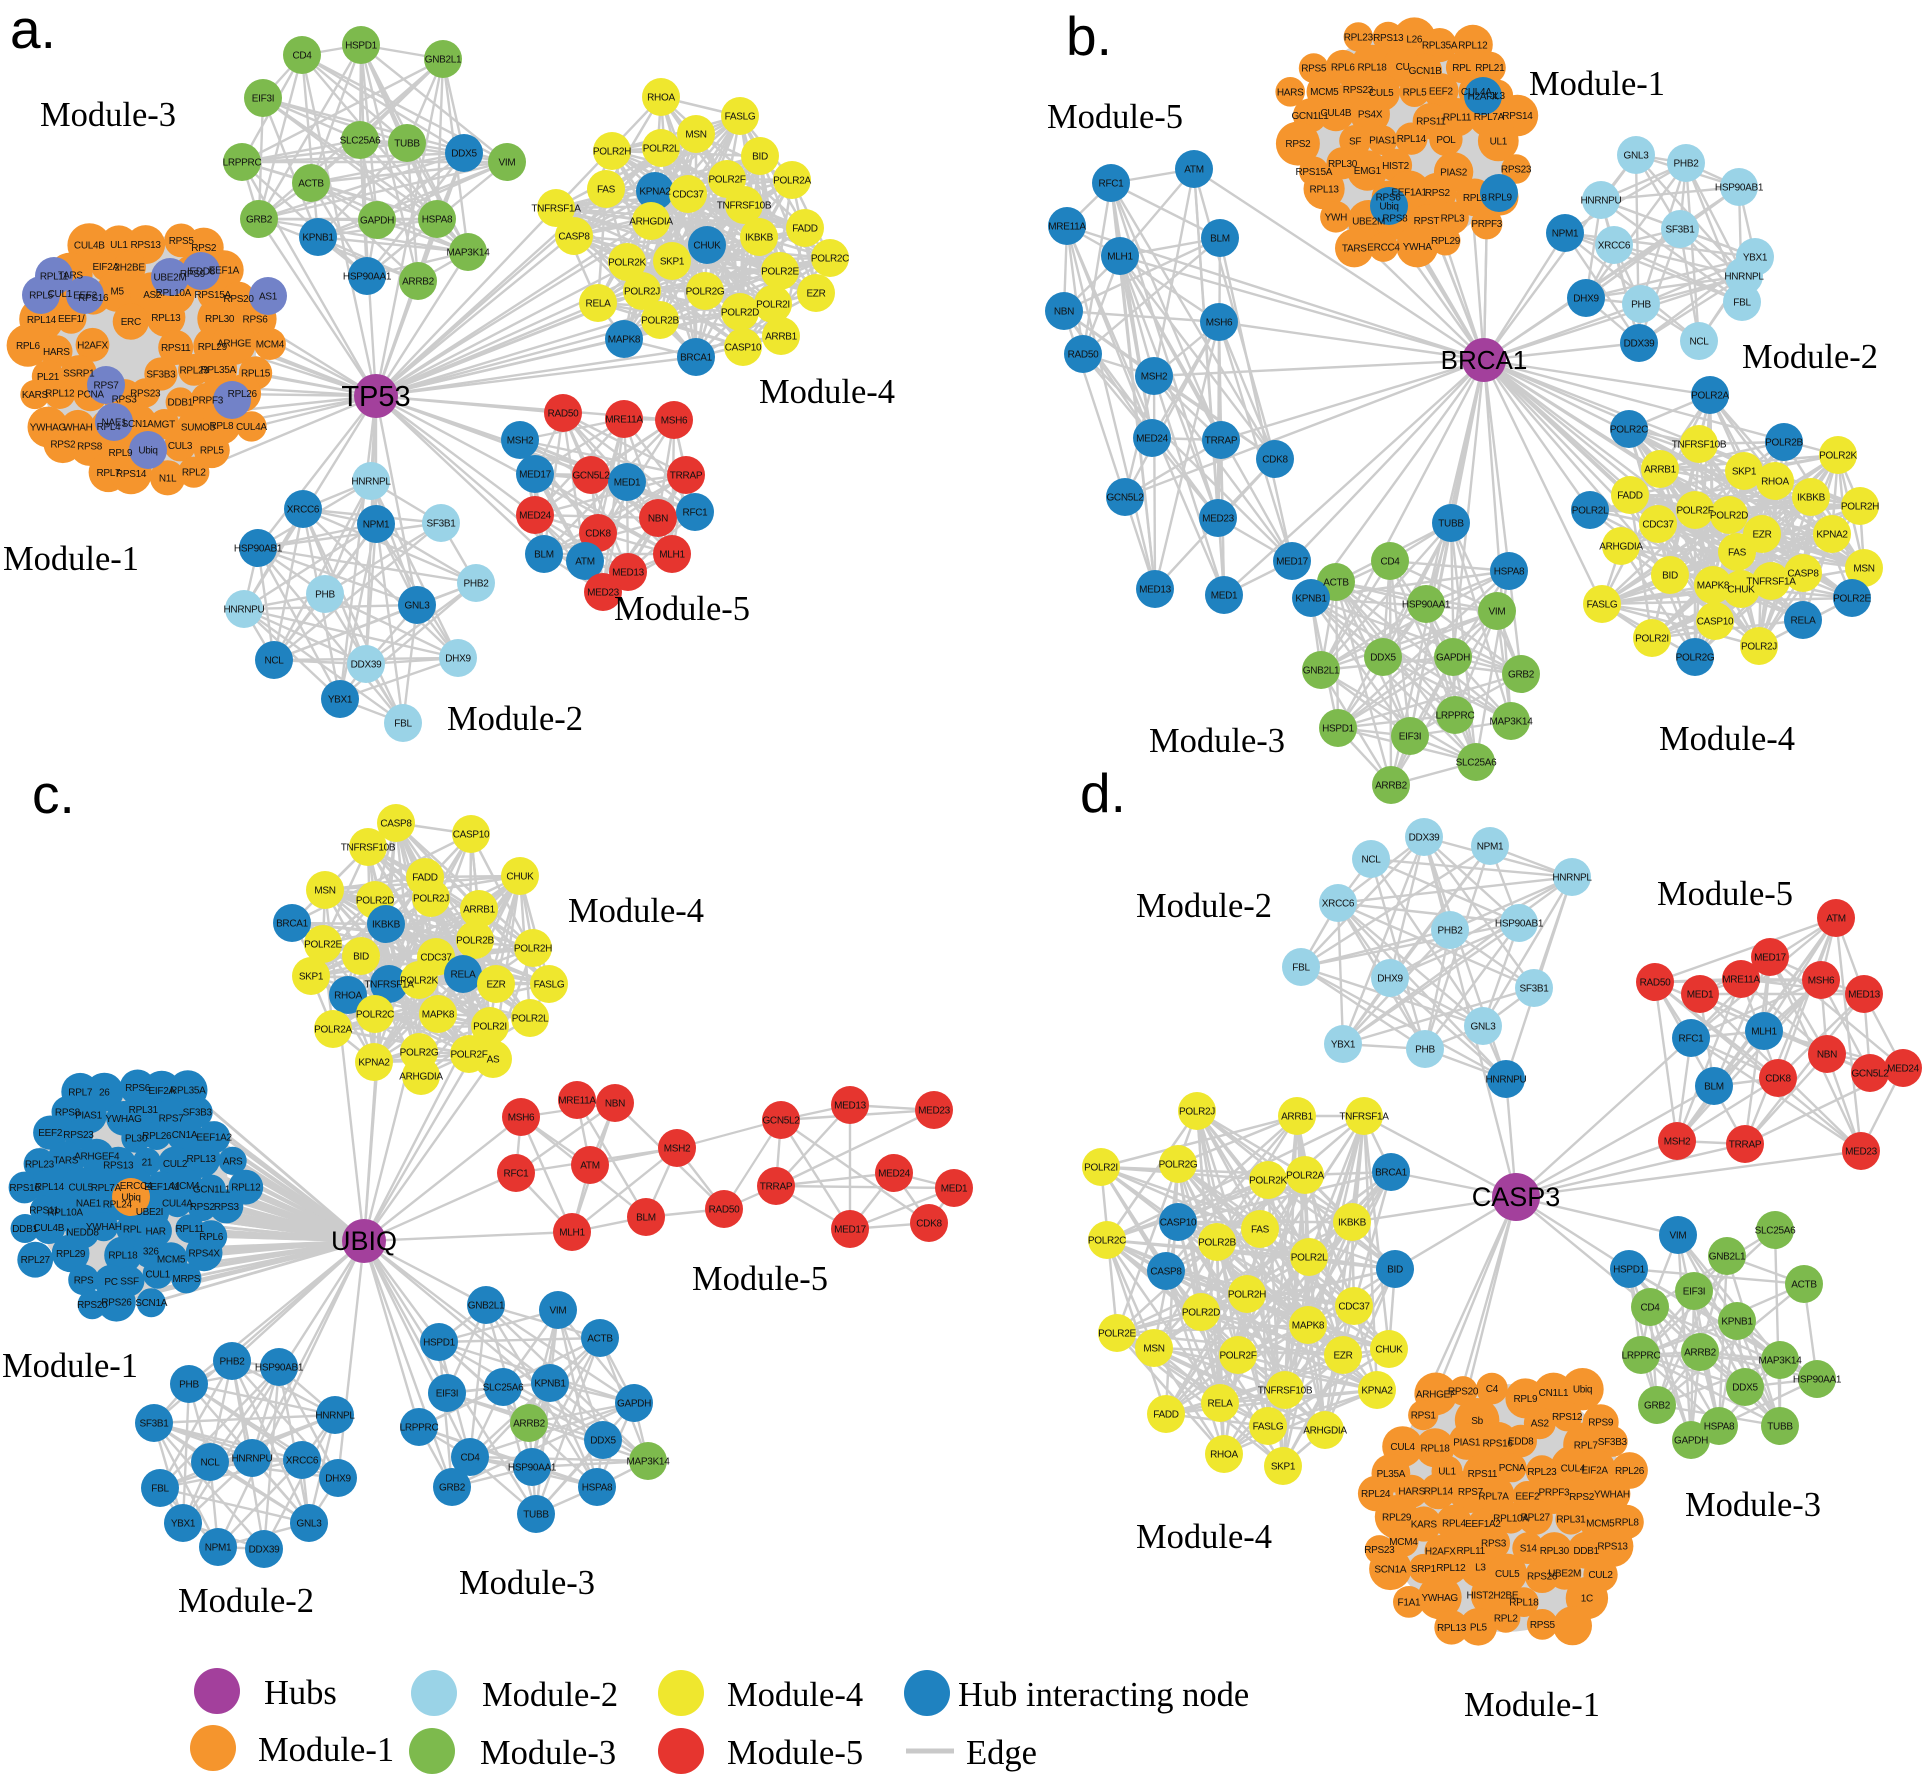 The height and width of the screenshot is (1780, 1923). I want to click on svg-text: RFC1, so click(696, 513).